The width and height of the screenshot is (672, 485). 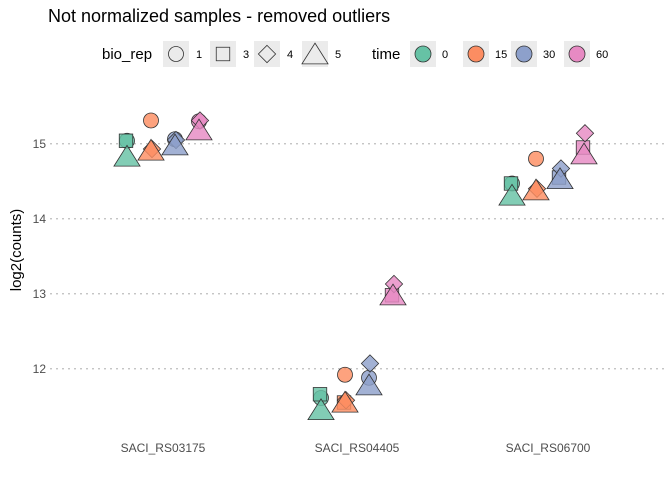 I want to click on x-axis-ticks: SACI_RS03175 SACI_RS04405 SACI_RS06700, so click(x=356, y=448).